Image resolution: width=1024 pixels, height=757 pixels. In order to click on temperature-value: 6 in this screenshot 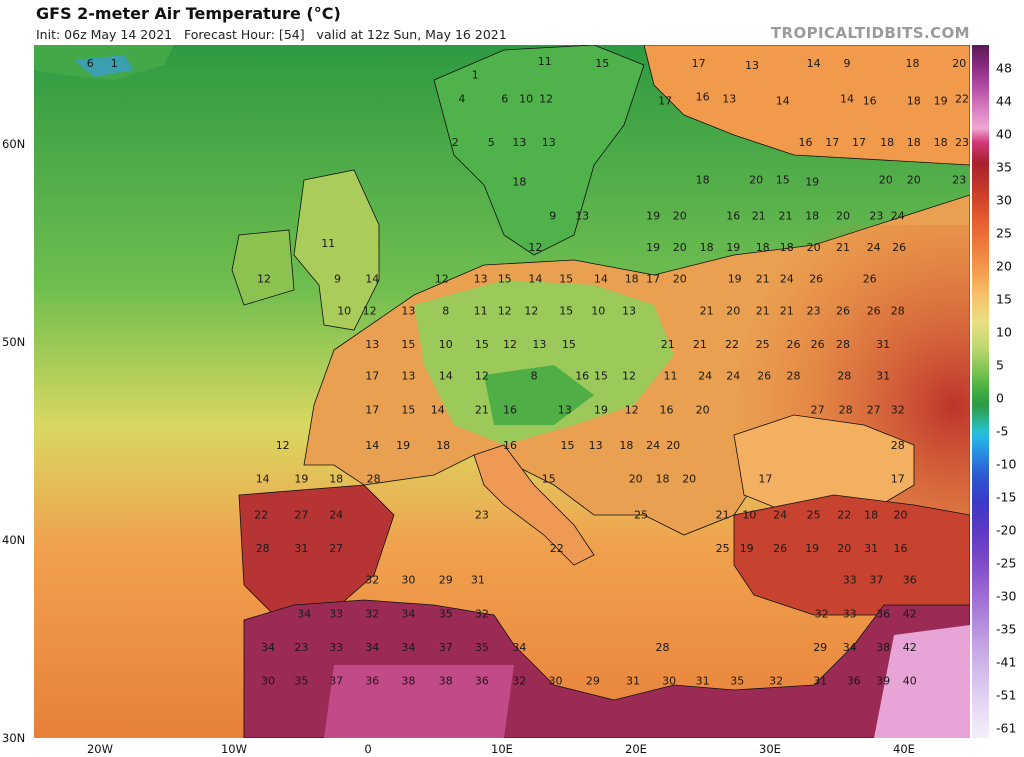, I will do `click(90, 63)`.